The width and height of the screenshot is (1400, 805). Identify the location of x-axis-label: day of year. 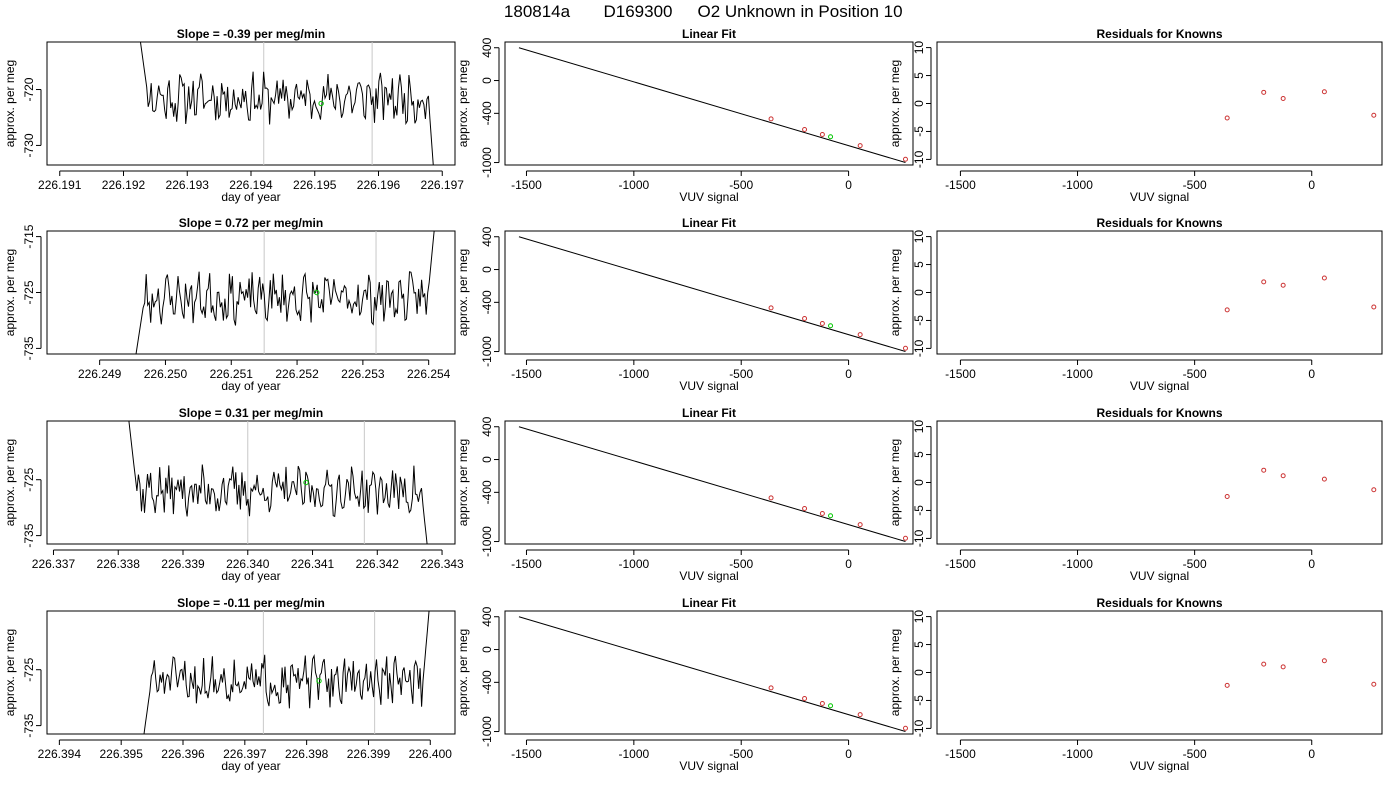
(250, 576).